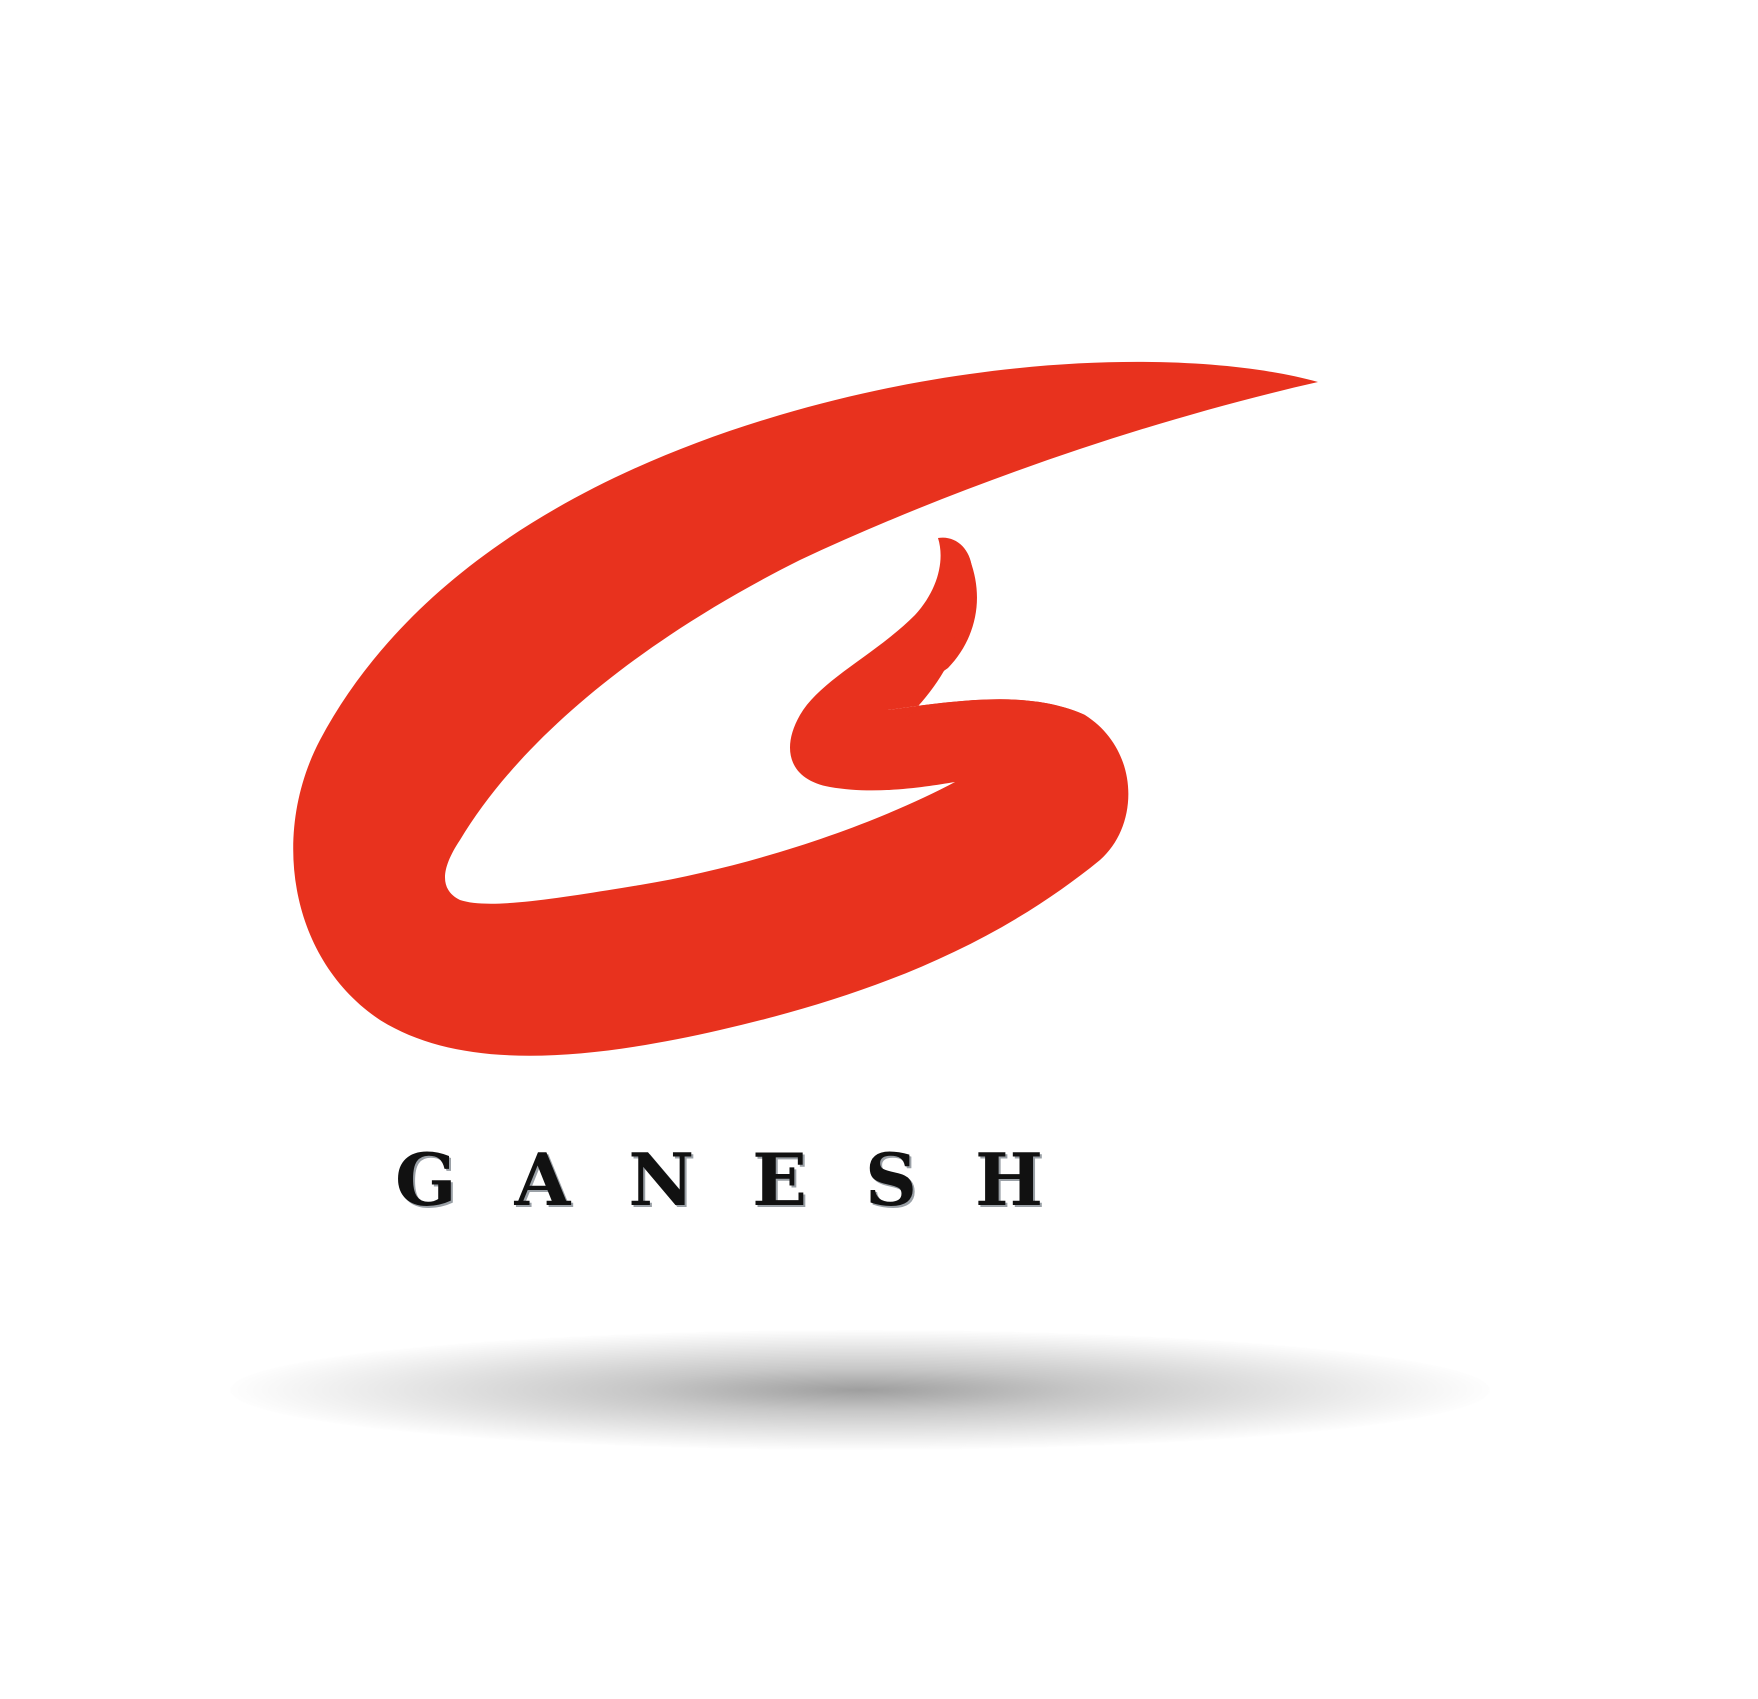 The height and width of the screenshot is (1699, 1758). I want to click on ground-shadow, so click(860, 1390).